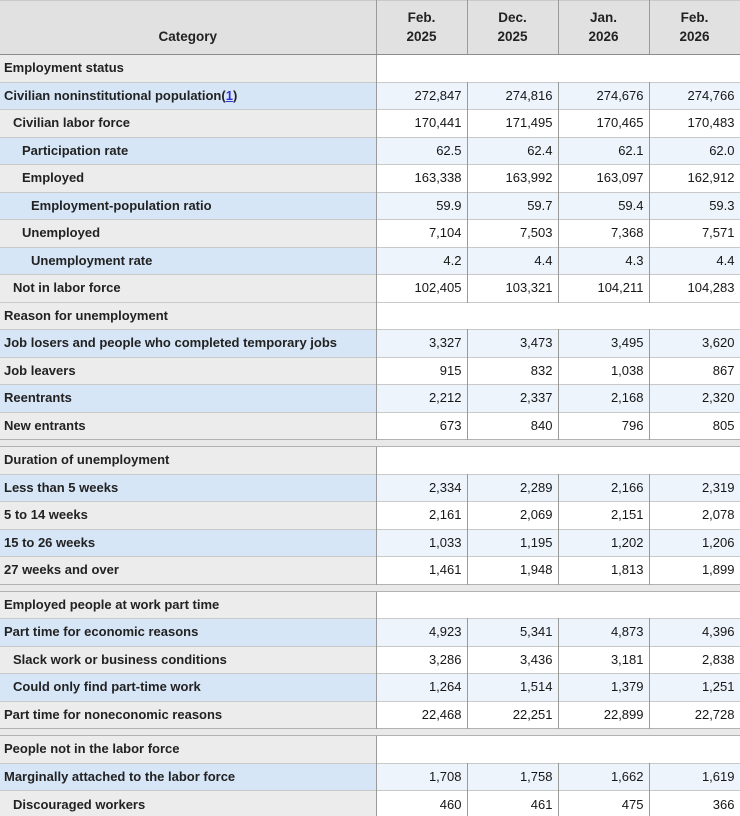 The width and height of the screenshot is (740, 816). What do you see at coordinates (370, 150) in the screenshot?
I see `table-row: Participation rate 62.5 62.4 62.1 62.0` at bounding box center [370, 150].